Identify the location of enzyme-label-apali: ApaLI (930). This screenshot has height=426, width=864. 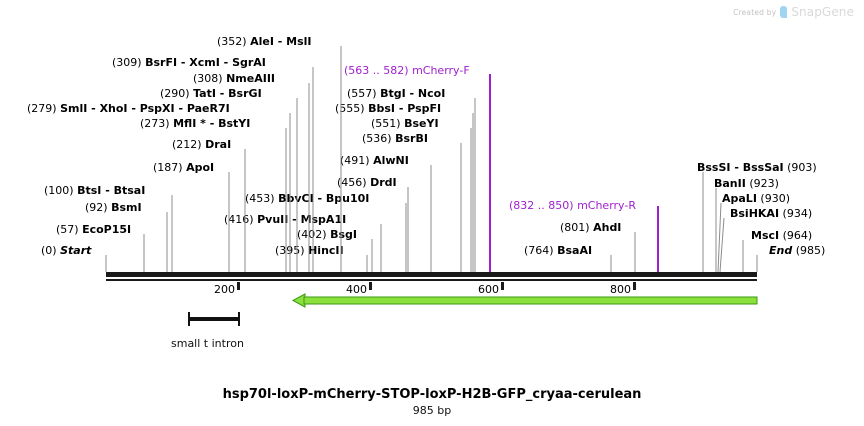
(756, 199).